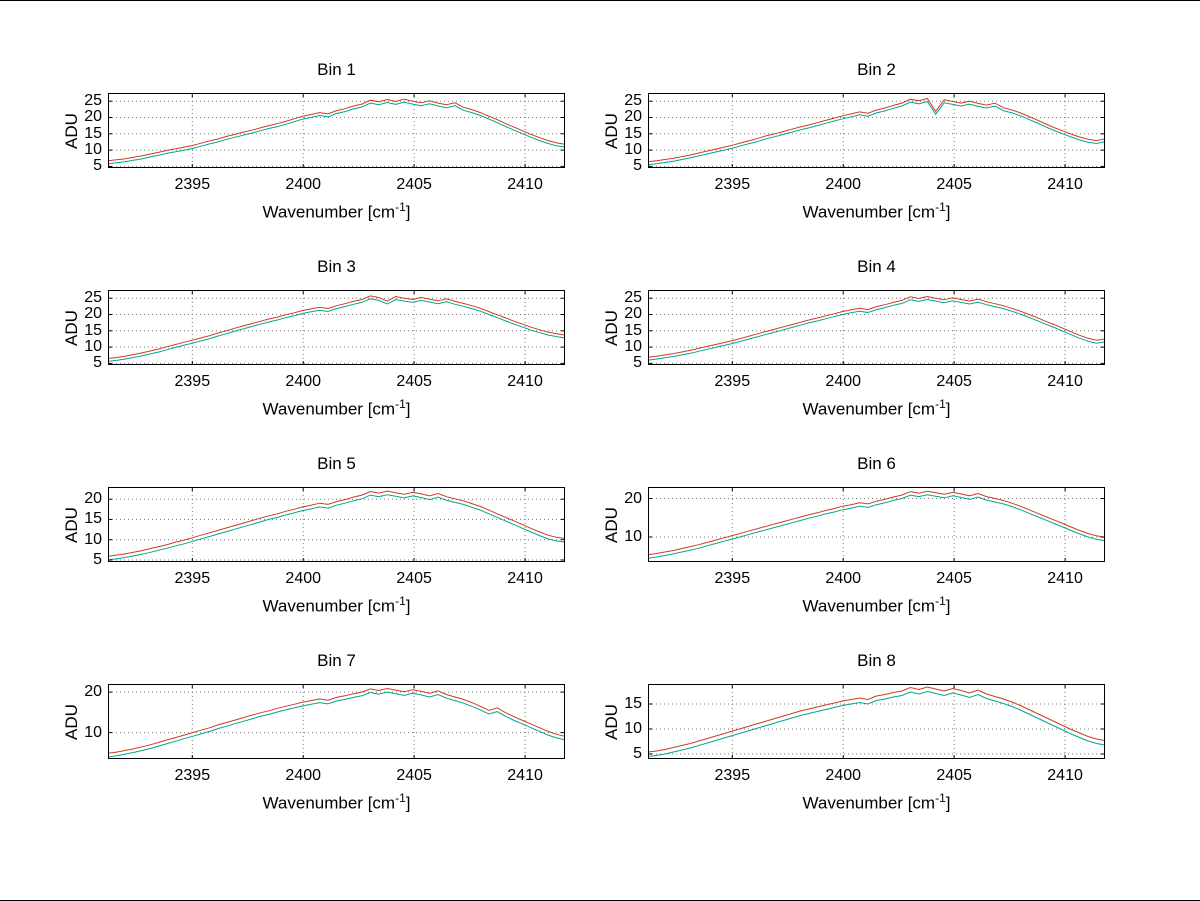 This screenshot has width=1200, height=901. Describe the element at coordinates (876, 266) in the screenshot. I see `subplot-title: Bin 4` at that location.